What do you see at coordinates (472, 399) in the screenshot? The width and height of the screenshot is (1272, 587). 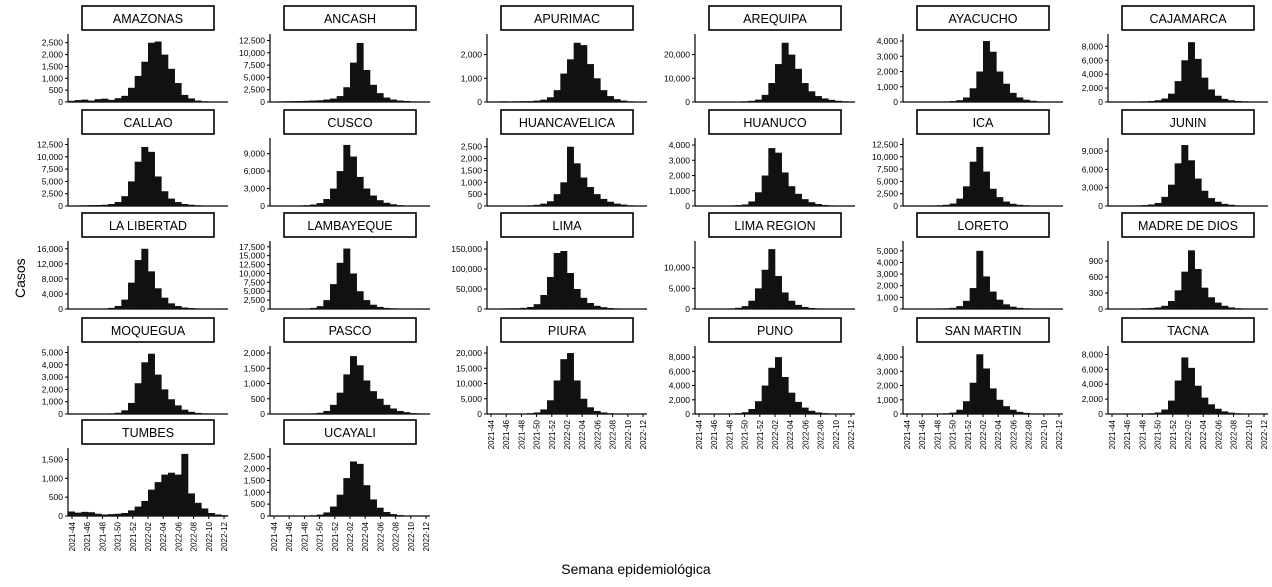 I see `y-tick-label: 5,000` at bounding box center [472, 399].